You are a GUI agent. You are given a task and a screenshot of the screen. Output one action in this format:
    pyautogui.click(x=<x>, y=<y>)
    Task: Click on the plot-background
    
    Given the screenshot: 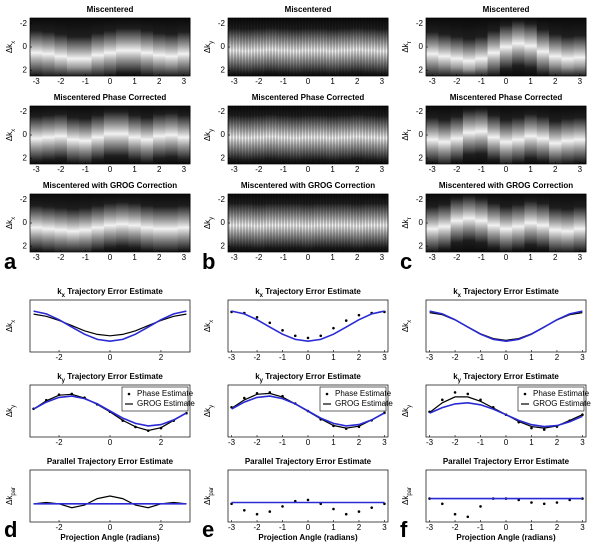 What is the action you would take?
    pyautogui.click(x=506, y=326)
    